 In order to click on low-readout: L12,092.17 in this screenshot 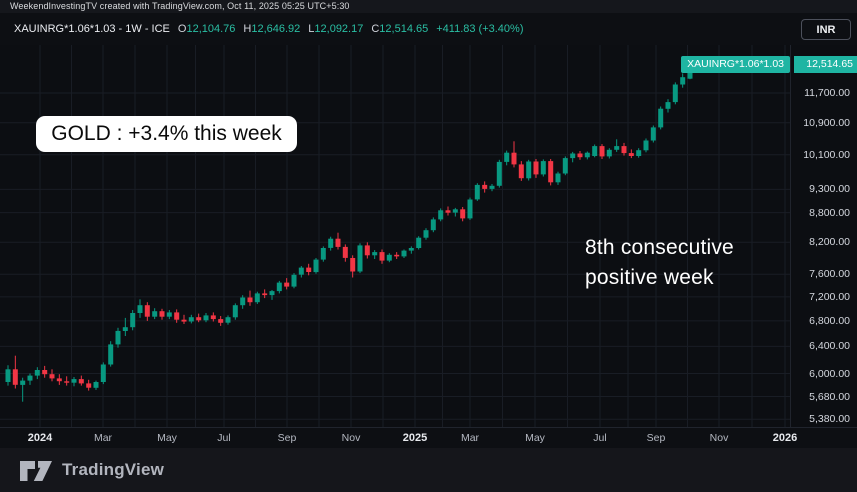, I will do `click(335, 29)`.